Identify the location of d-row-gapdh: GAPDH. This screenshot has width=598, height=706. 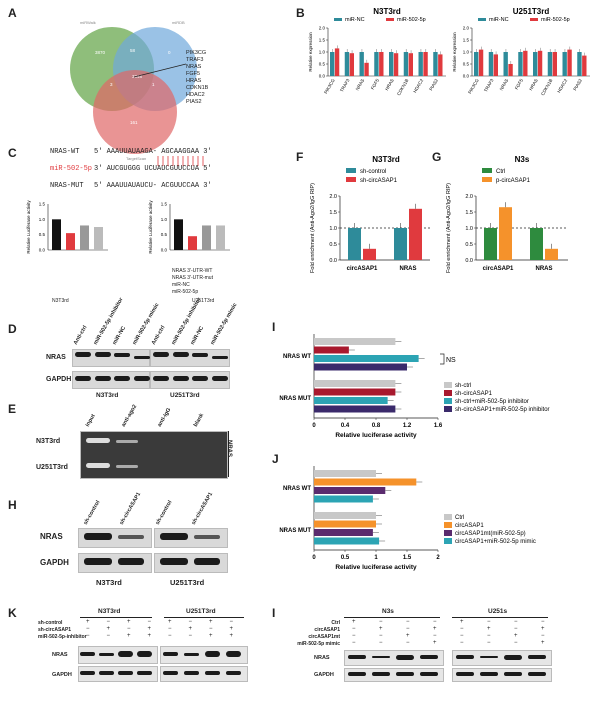
(59, 379).